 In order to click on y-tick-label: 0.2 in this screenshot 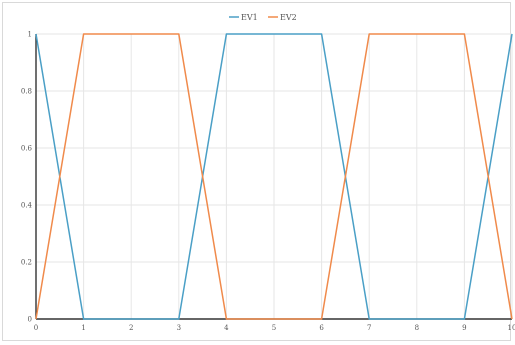, I will do `click(26, 263)`.